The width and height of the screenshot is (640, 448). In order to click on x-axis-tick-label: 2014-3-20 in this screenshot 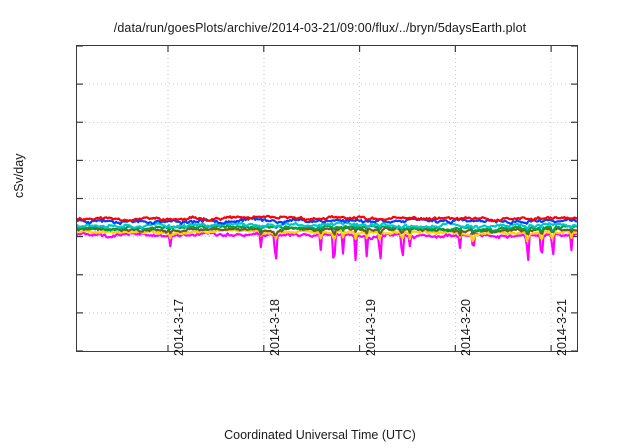, I will do `click(466, 327)`.